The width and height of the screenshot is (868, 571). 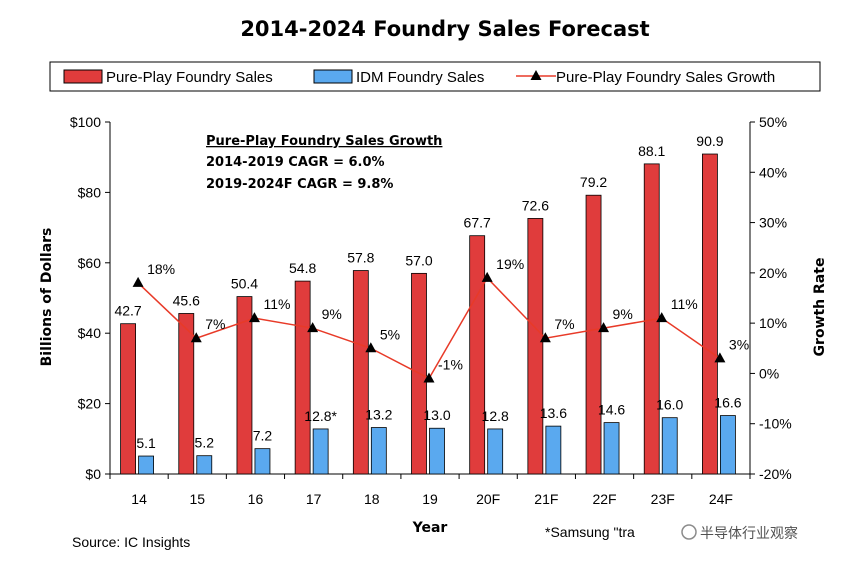 What do you see at coordinates (90, 192) in the screenshot?
I see `y-tick-label: $80` at bounding box center [90, 192].